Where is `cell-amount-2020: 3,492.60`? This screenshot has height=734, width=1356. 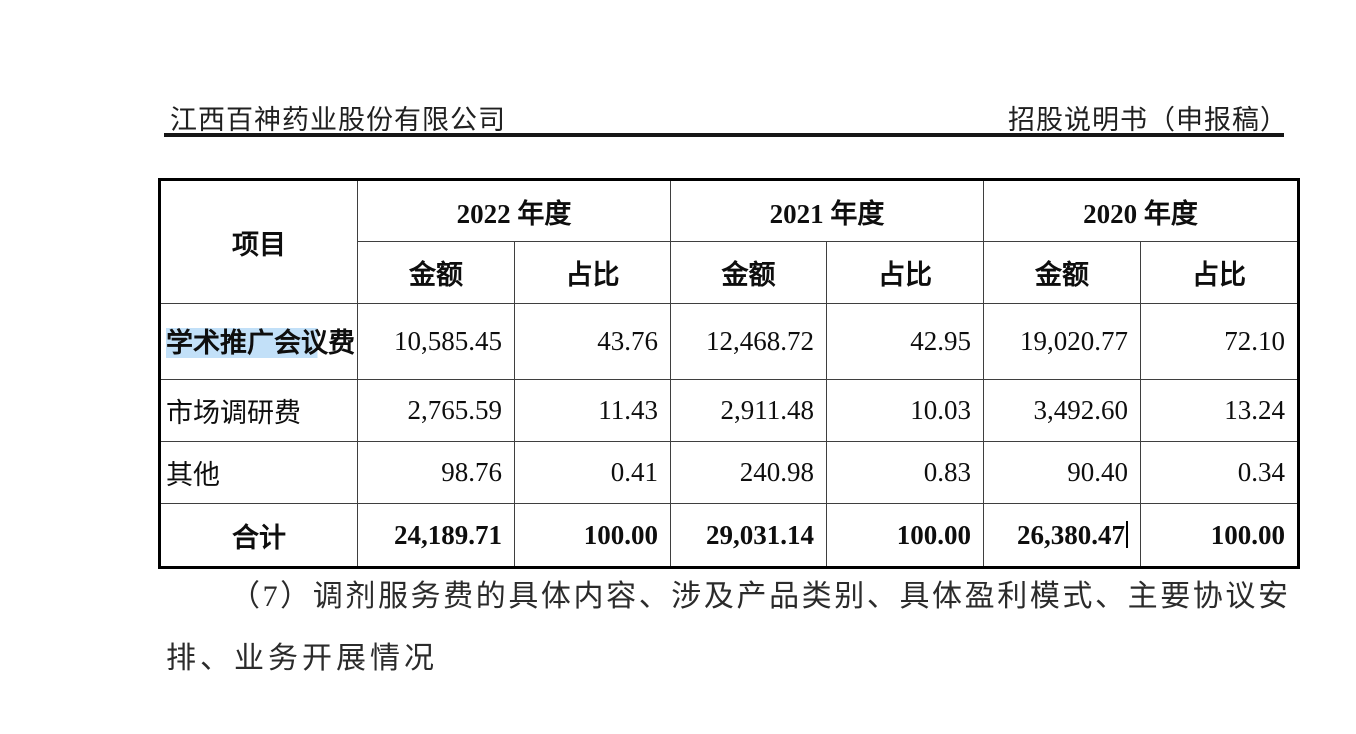 cell-amount-2020: 3,492.60 is located at coordinates (1062, 410).